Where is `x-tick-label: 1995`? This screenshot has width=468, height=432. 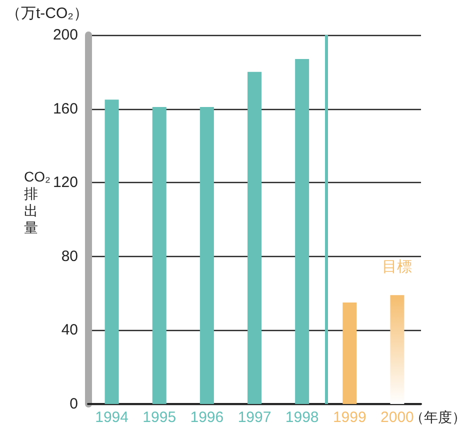
x-tick-label: 1995 is located at coordinates (159, 417).